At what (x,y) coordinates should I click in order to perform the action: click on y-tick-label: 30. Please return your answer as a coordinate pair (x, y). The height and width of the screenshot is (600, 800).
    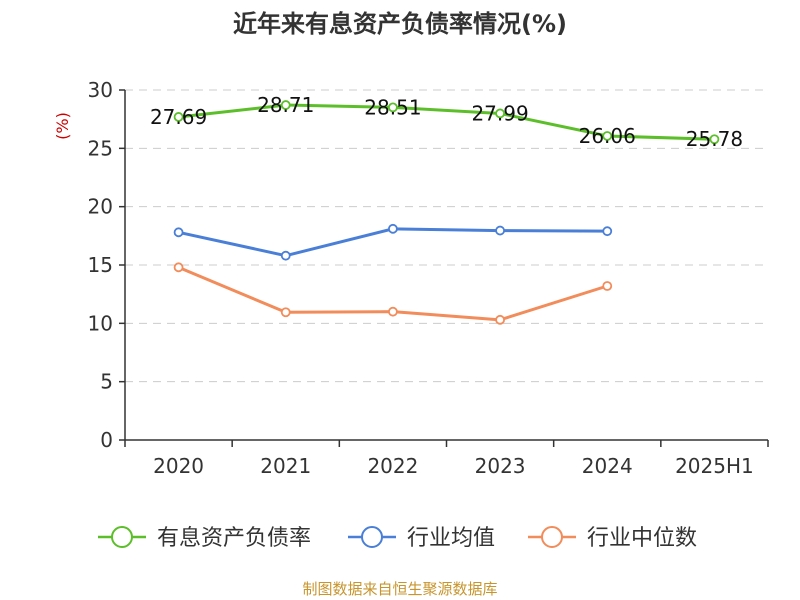
    Looking at the image, I should click on (100, 90).